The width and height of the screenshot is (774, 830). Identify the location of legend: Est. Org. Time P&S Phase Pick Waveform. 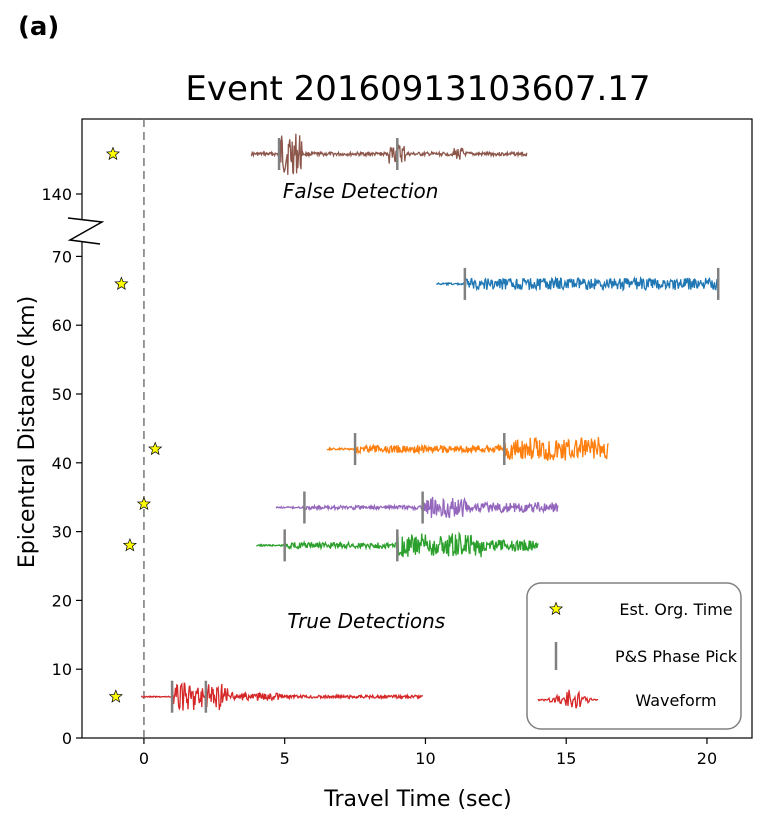
(634, 656).